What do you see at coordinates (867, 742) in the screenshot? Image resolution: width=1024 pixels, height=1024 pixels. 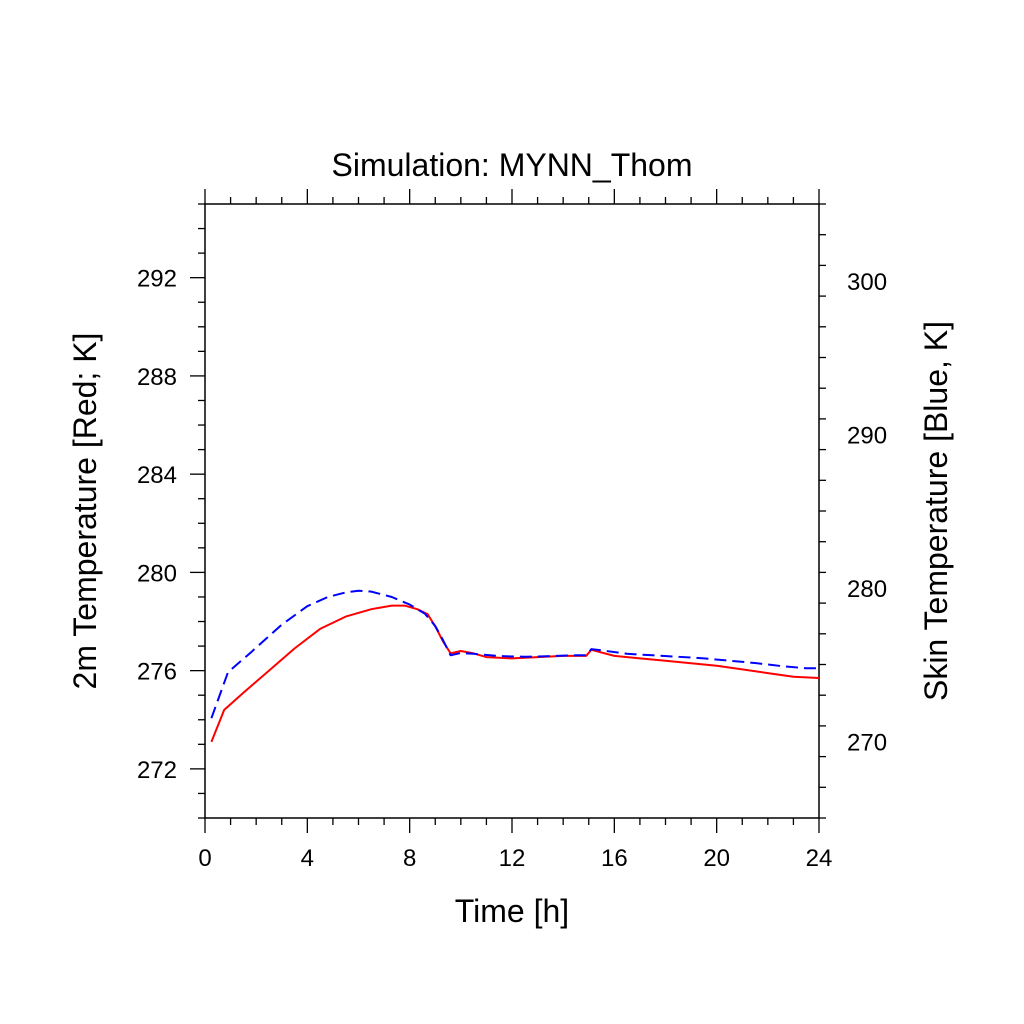 I see `y-right-tick-label: 270` at bounding box center [867, 742].